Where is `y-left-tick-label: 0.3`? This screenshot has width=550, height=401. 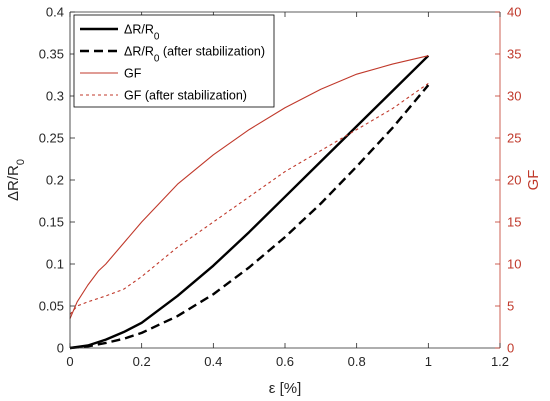 y-left-tick-label: 0.3 is located at coordinates (55, 96).